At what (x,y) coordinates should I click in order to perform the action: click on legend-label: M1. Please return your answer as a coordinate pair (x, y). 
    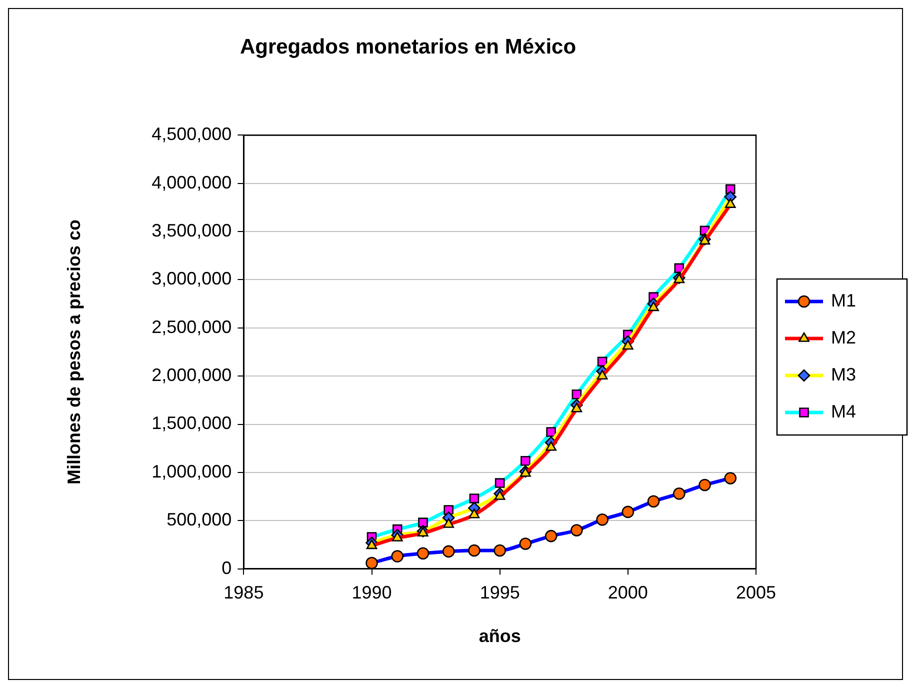
    Looking at the image, I should click on (843, 300).